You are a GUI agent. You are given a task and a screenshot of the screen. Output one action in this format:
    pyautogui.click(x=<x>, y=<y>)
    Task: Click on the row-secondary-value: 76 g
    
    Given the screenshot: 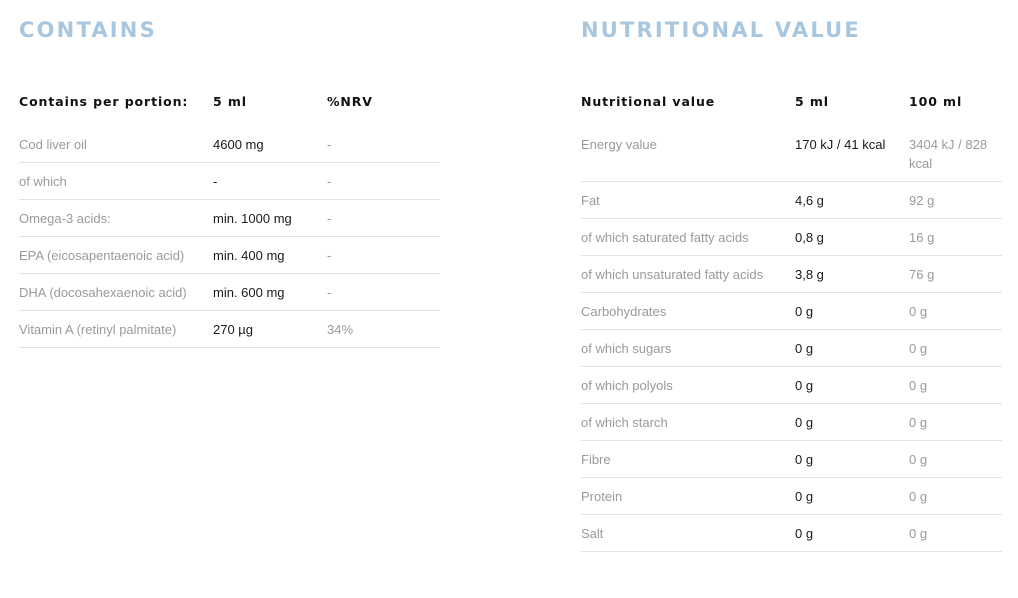 What is the action you would take?
    pyautogui.click(x=955, y=274)
    